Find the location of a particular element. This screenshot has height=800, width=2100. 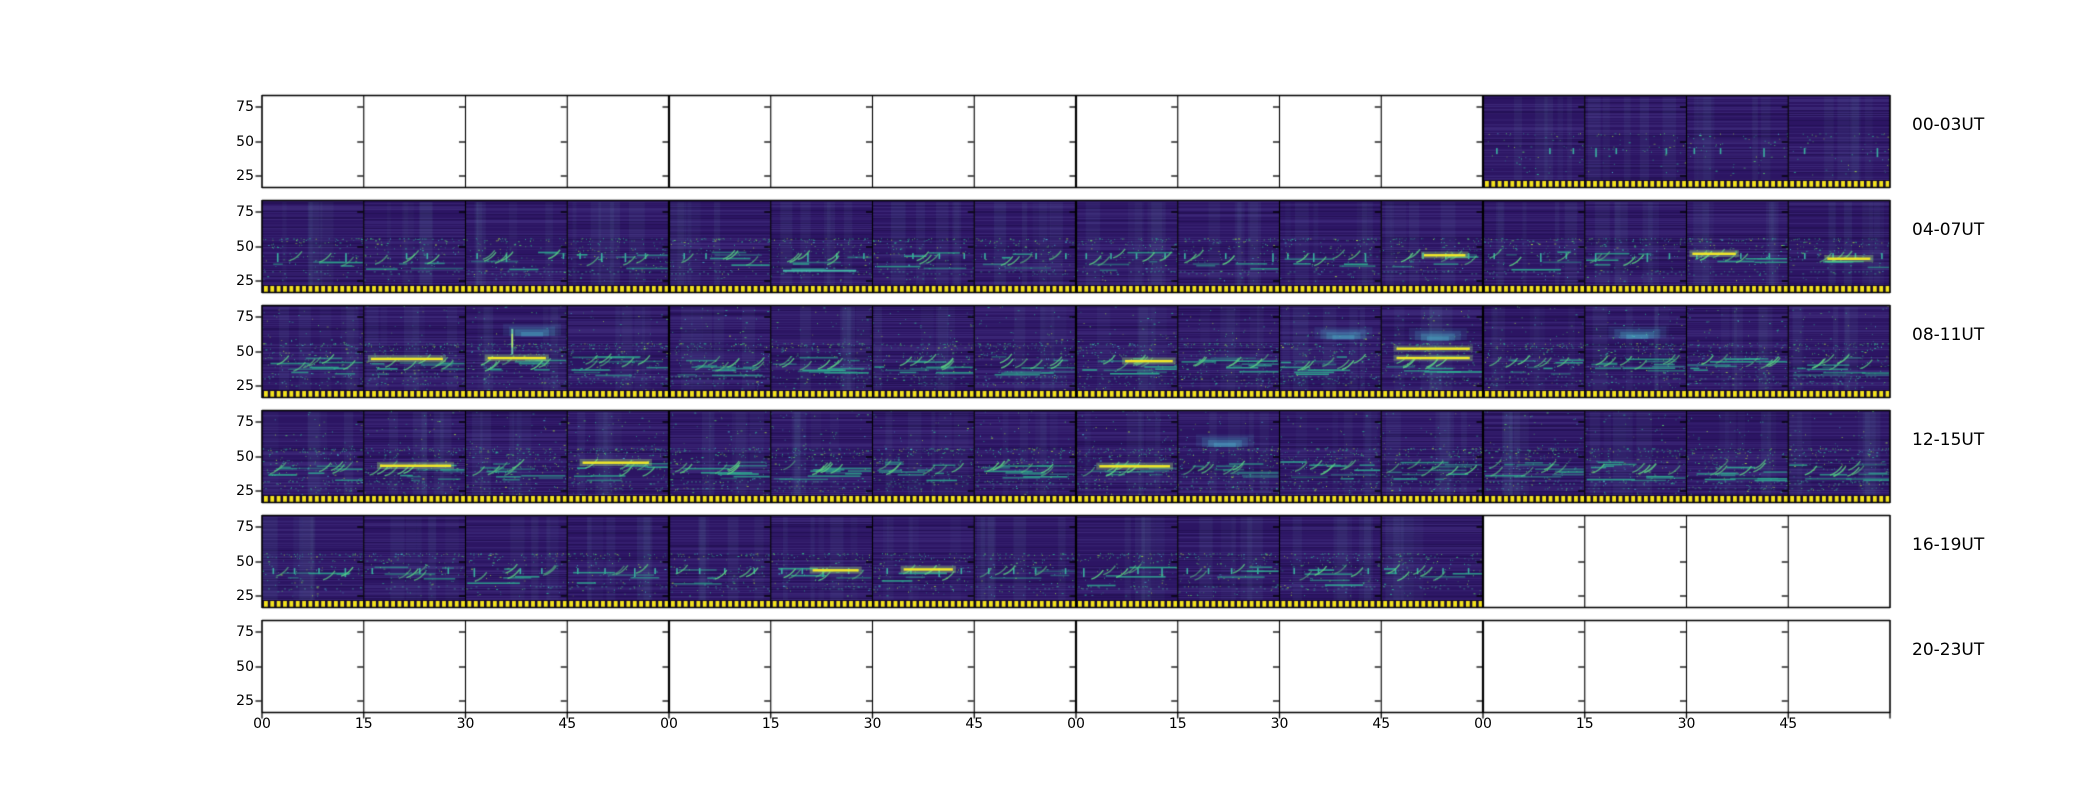

row-label-04-07ut: 04-07UT is located at coordinates (1948, 230).